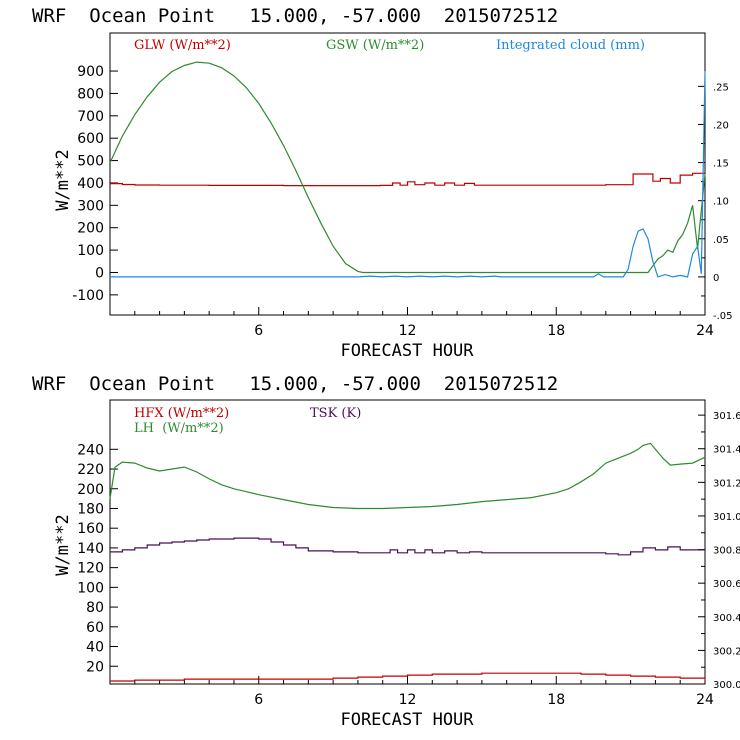 This screenshot has width=740, height=740. What do you see at coordinates (90, 569) in the screenshot?
I see `y-tick-label: 120` at bounding box center [90, 569].